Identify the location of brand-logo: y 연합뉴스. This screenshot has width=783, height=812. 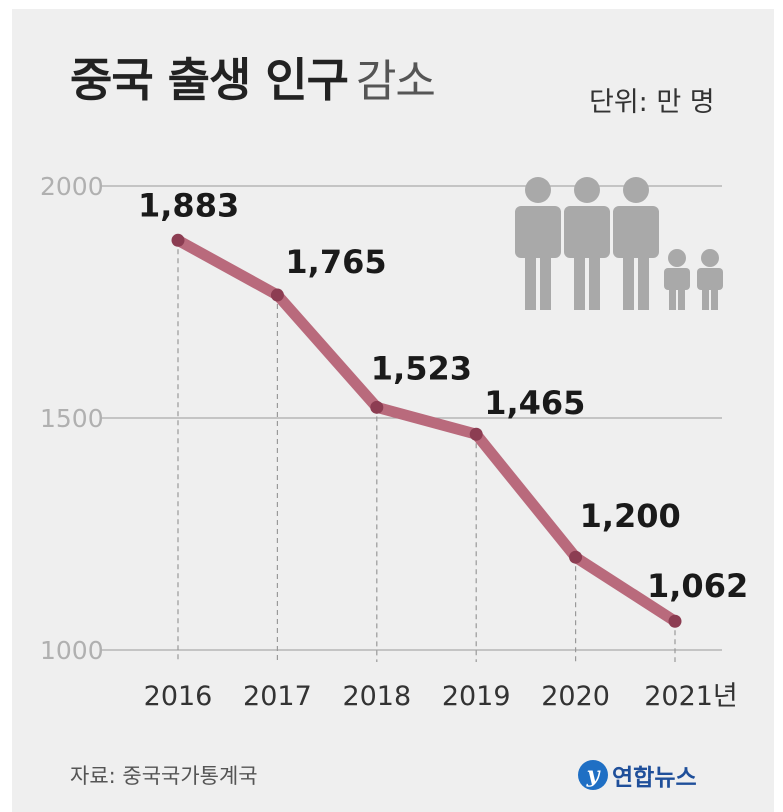
(637, 775).